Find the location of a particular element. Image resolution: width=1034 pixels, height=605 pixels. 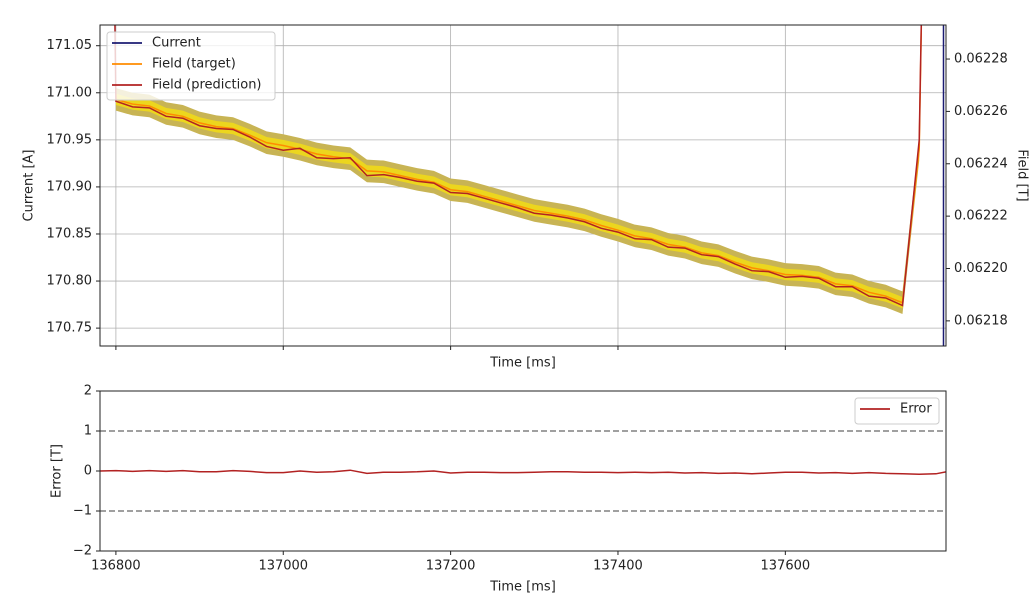

legend-label: Current is located at coordinates (176, 43).